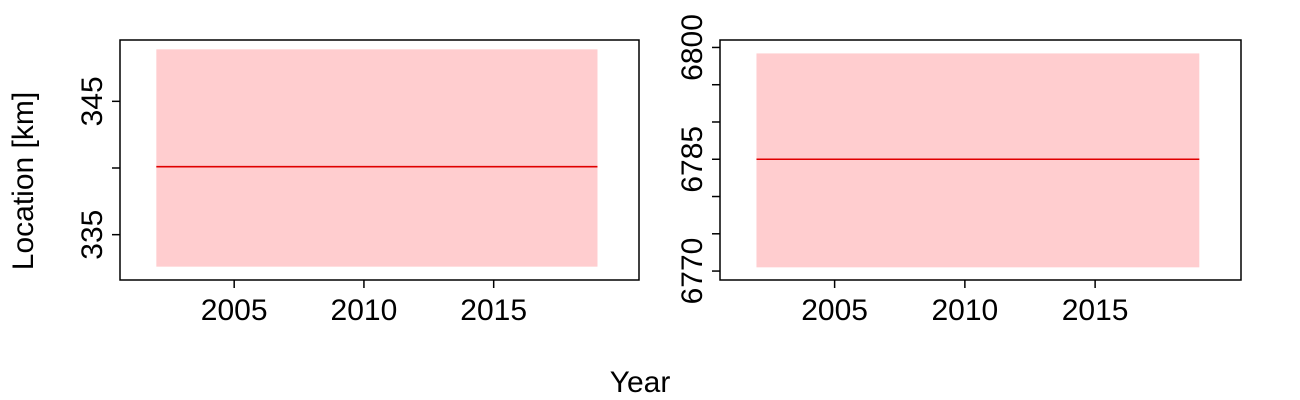 This screenshot has width=1300, height=400. What do you see at coordinates (92, 101) in the screenshot?
I see `y-tick-label: 345` at bounding box center [92, 101].